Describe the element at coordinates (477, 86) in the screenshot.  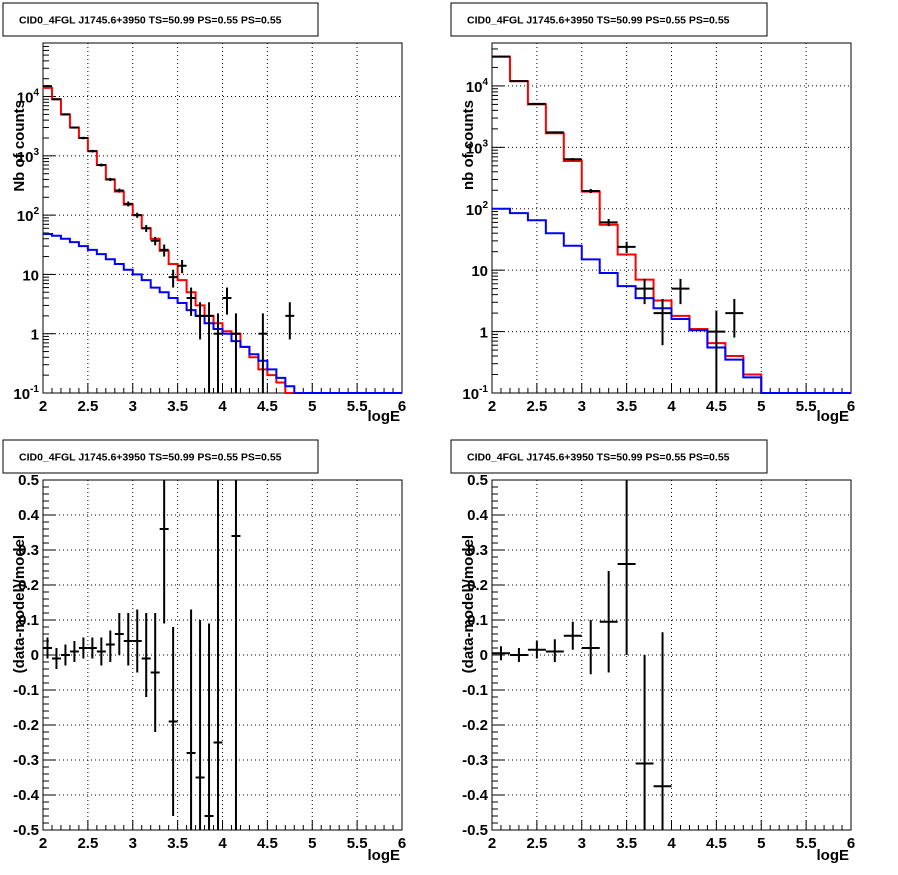
I see `y-tick-label: 10⁴` at that location.